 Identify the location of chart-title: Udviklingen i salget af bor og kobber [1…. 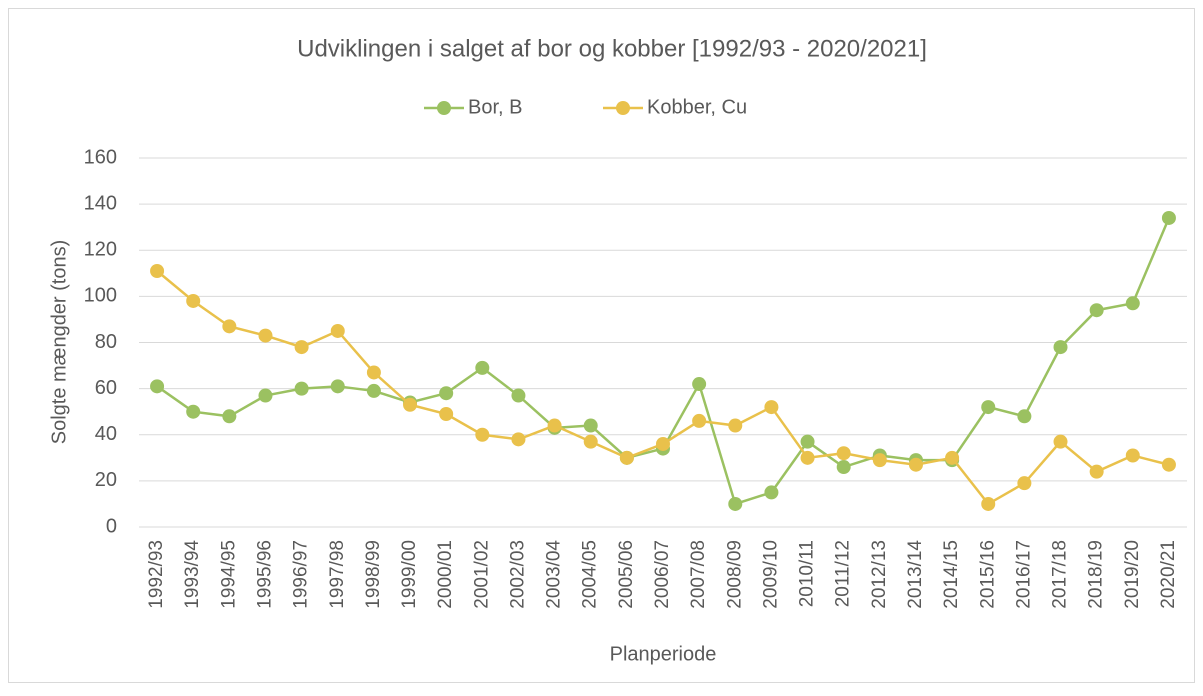
(612, 48).